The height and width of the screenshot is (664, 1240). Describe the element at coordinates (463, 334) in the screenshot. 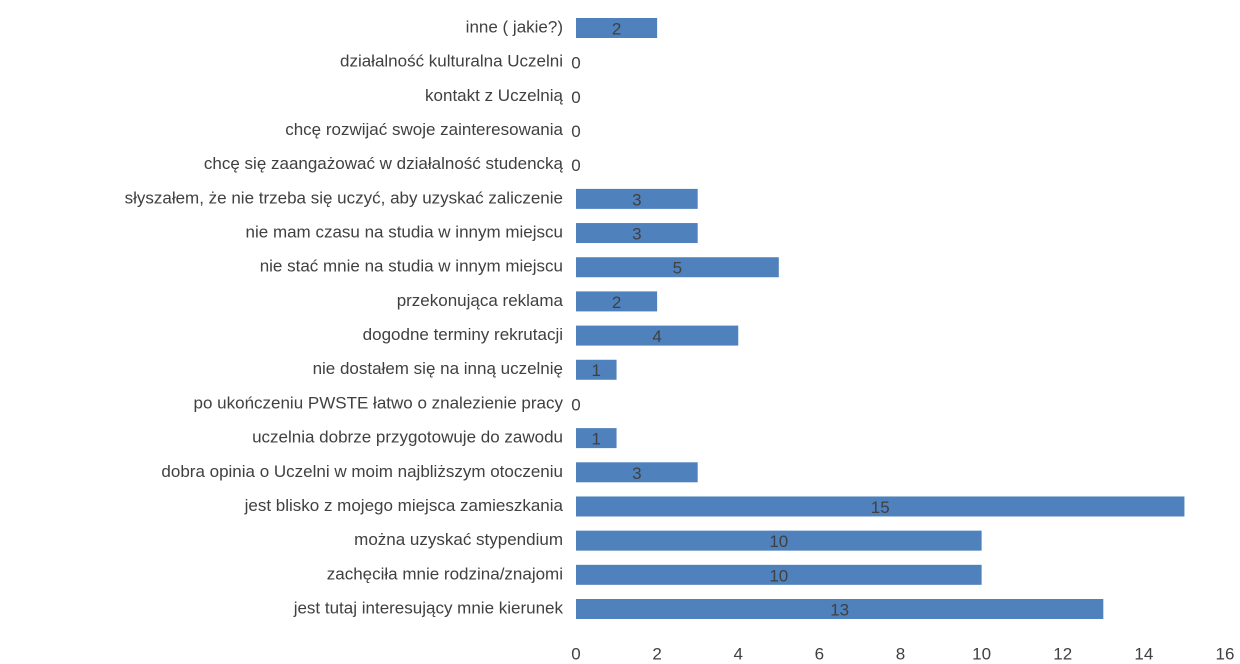

I see `y-tick-label: dogodne terminy rekrutacji` at that location.